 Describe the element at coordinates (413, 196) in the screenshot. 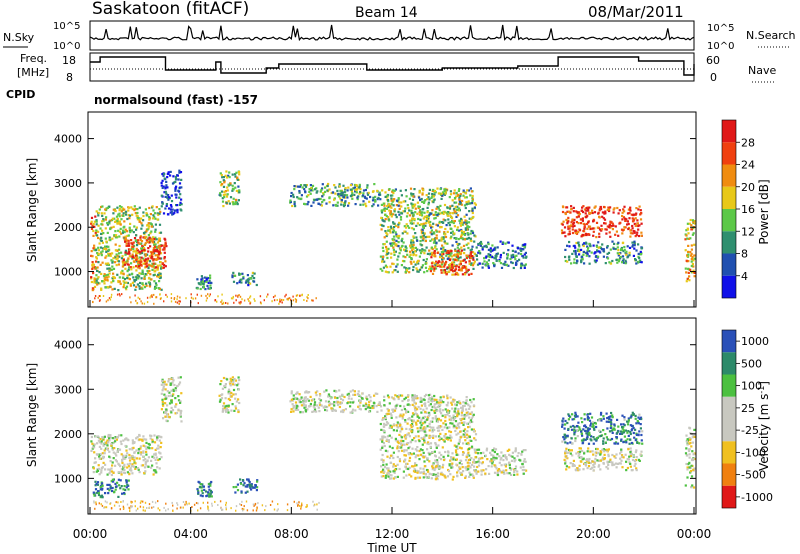

I see `scatter-cell-1901` at that location.